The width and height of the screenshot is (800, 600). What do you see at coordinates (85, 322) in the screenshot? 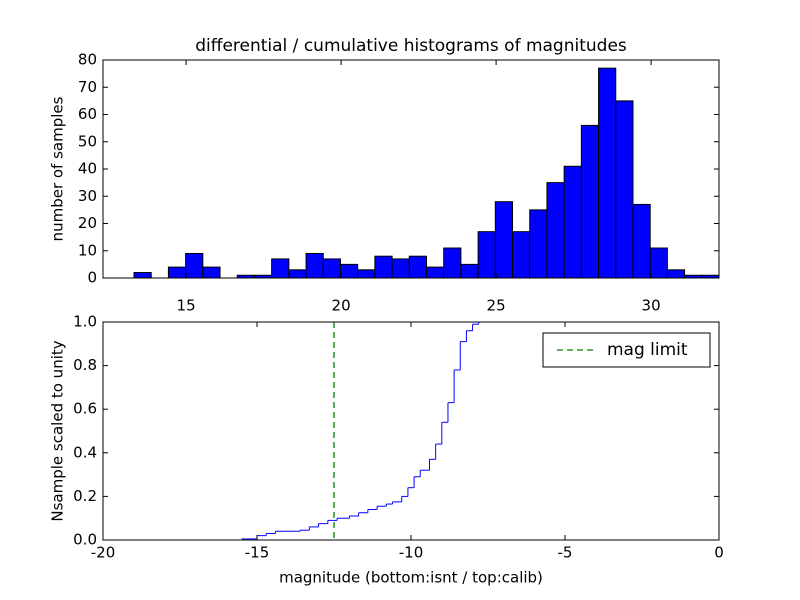
I see `y-tick-label: 1.0` at bounding box center [85, 322].